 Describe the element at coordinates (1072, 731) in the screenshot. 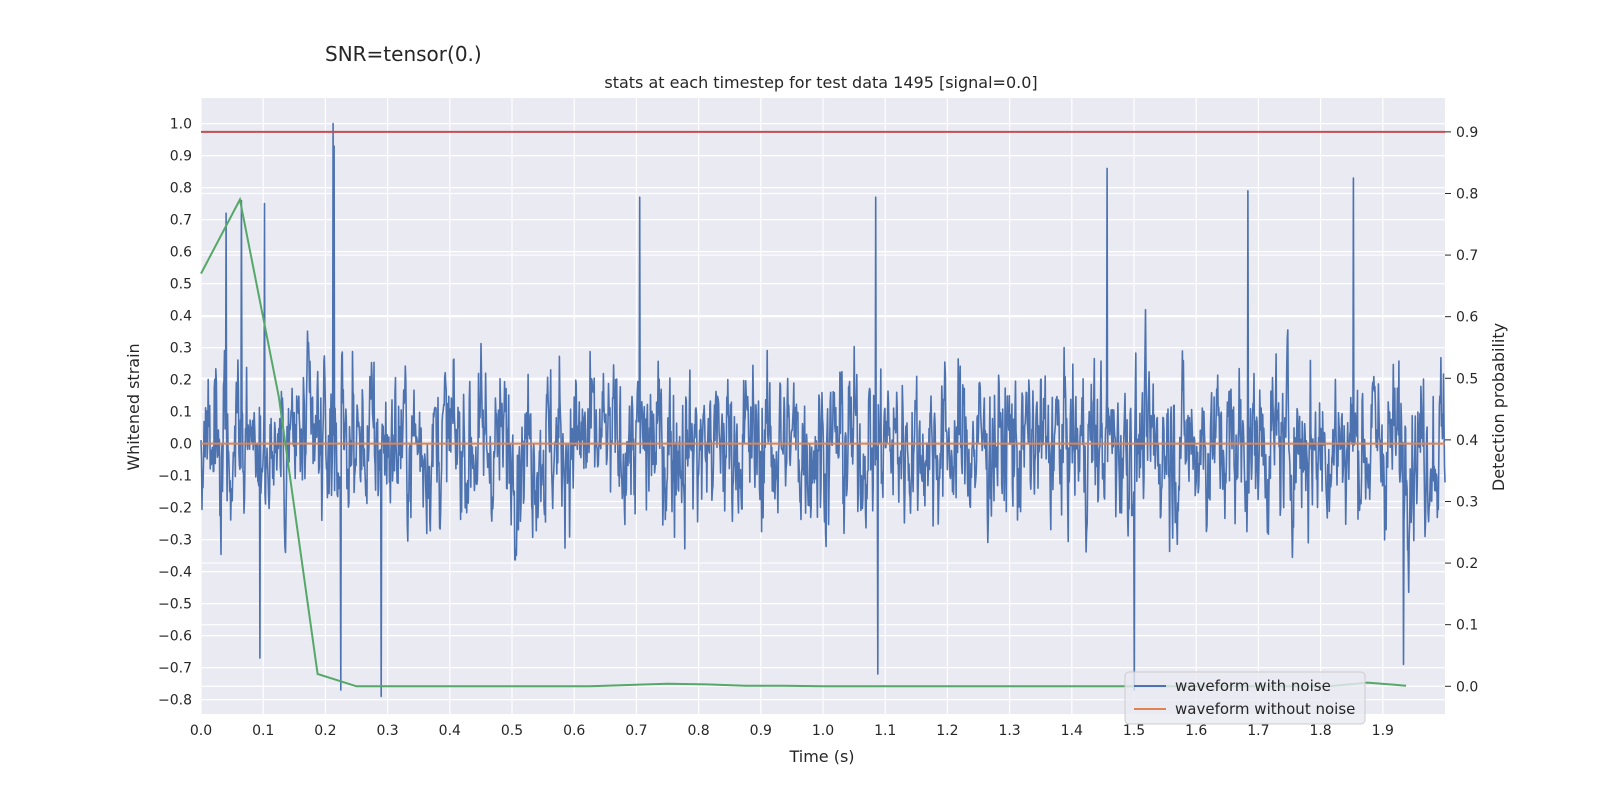

I see `x-tick-label: 1.4` at that location.